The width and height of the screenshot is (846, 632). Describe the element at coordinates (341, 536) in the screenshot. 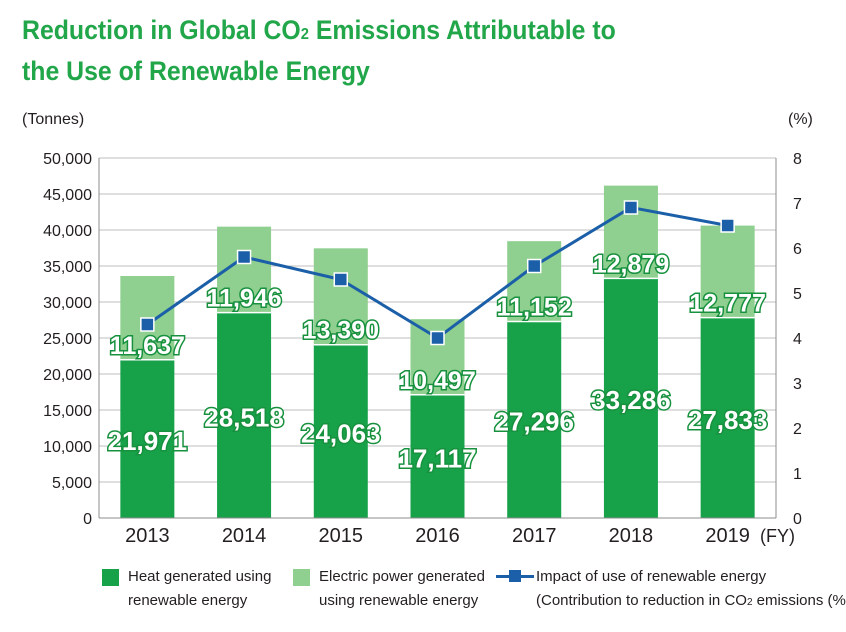

I see `x-tick-label: 2015` at that location.